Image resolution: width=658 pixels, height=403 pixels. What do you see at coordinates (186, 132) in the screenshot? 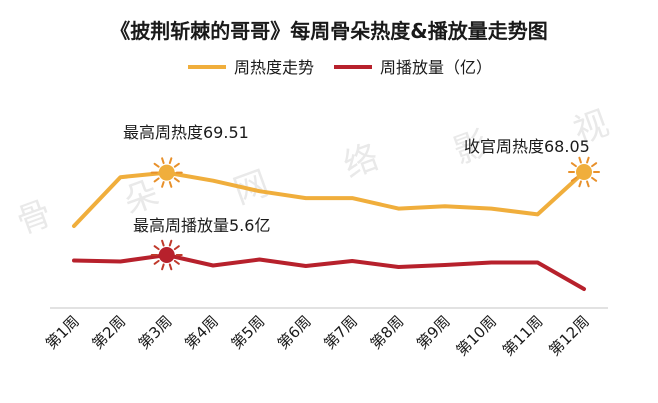
I see `annotation-label: 最高周热度69.51` at bounding box center [186, 132].